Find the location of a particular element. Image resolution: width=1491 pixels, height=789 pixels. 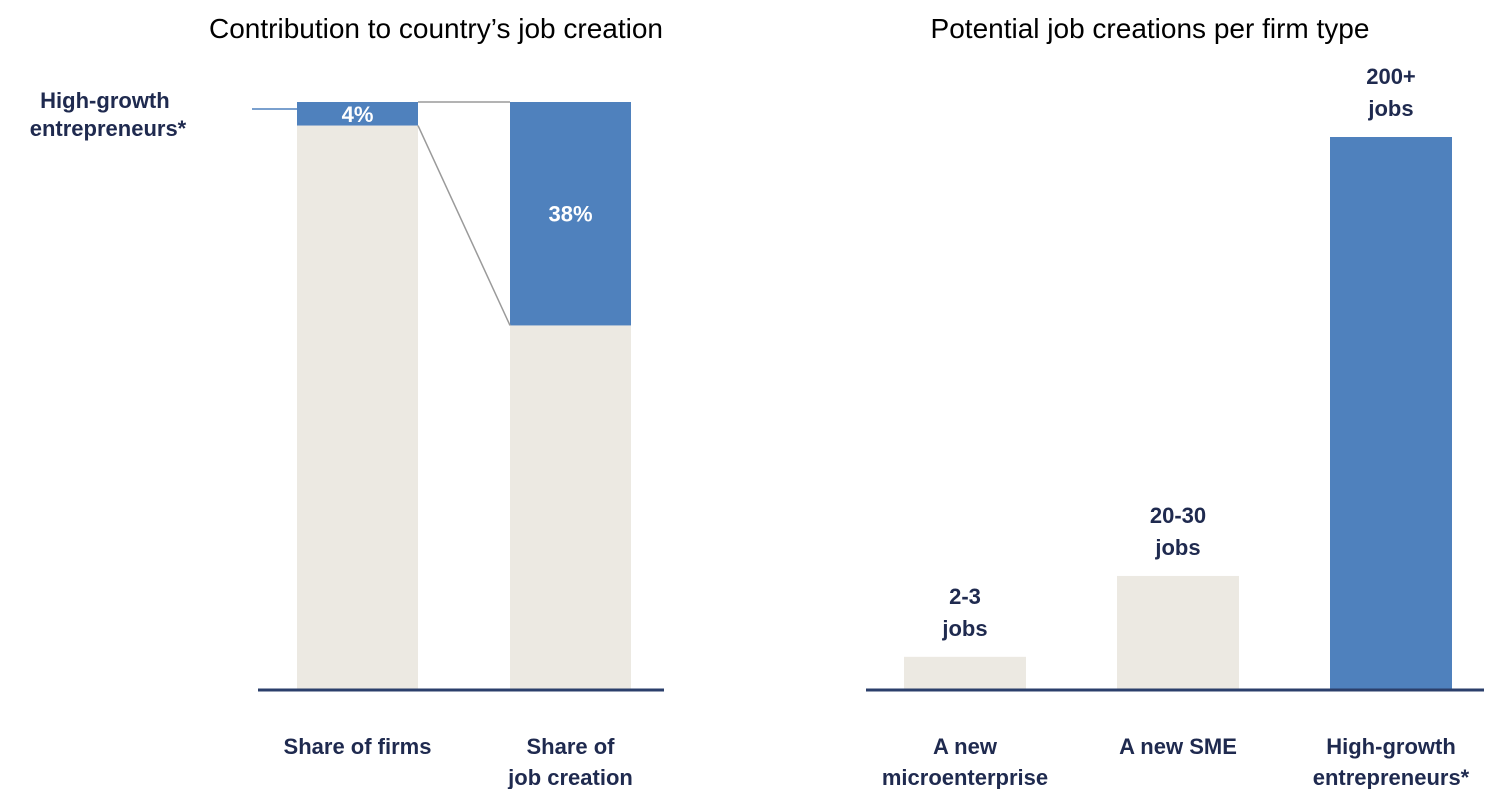

right-bar-value-label-2: 200+ jobs is located at coordinates (1391, 92).